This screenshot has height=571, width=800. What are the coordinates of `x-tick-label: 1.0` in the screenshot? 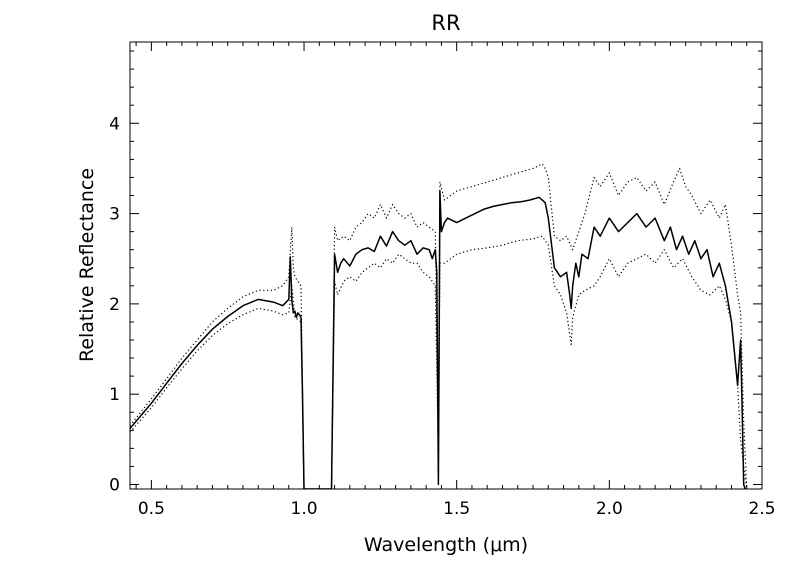 It's located at (304, 509).